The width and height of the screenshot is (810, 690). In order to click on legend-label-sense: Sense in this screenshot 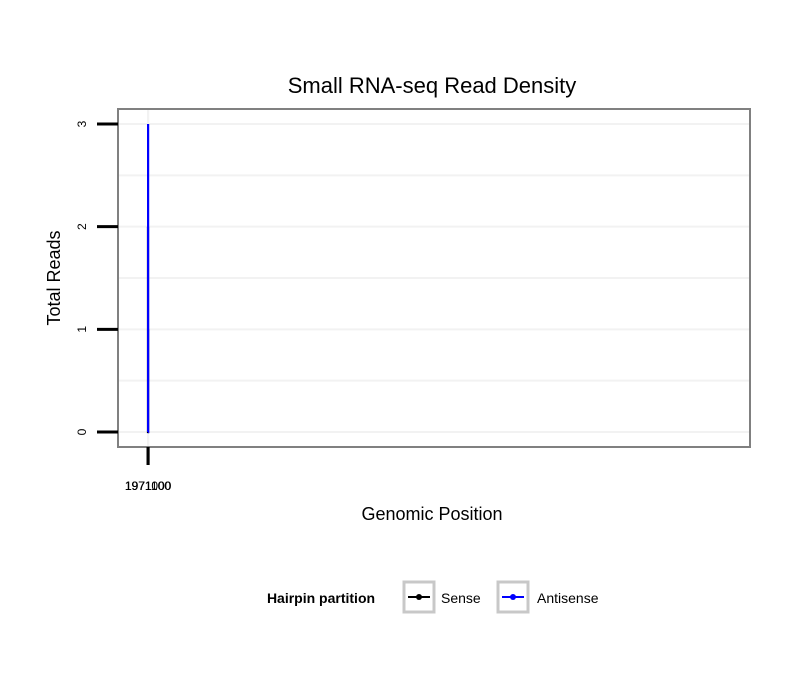, I will do `click(461, 598)`.